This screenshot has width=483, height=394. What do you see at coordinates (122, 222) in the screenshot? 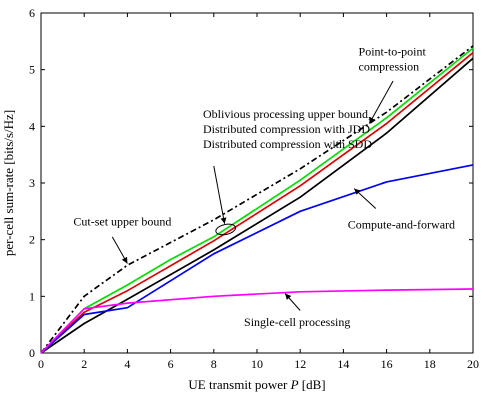
I see `annotation-text: Cut-set upper bound` at bounding box center [122, 222].